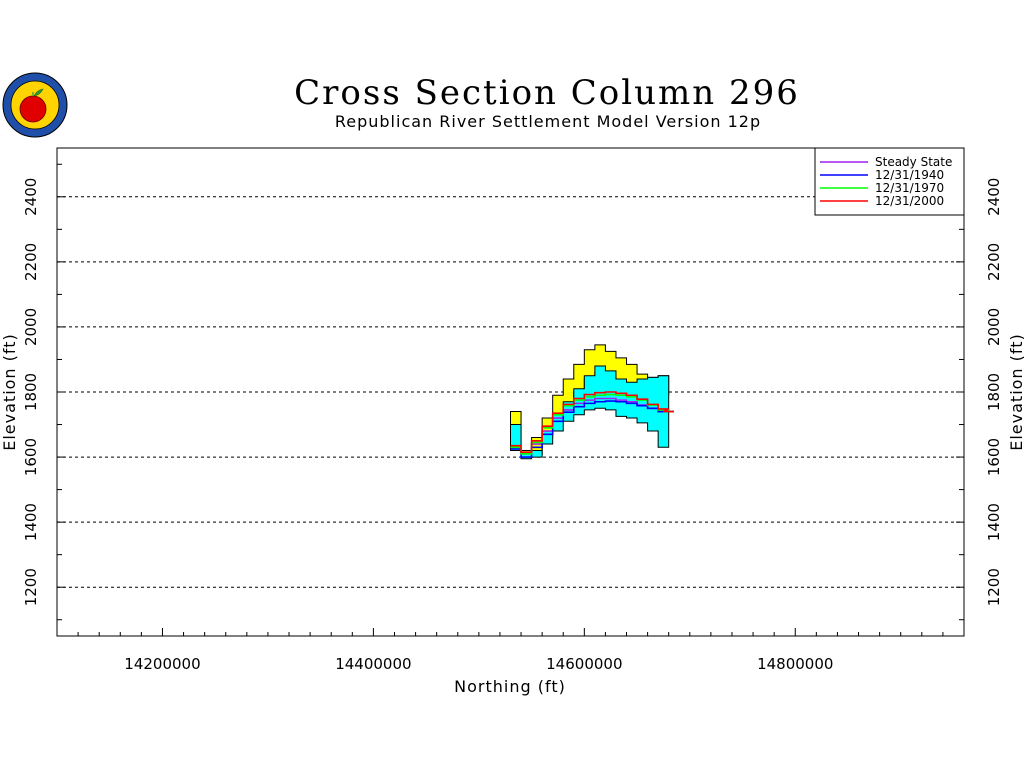  I want to click on layer-fill, so click(590, 412).